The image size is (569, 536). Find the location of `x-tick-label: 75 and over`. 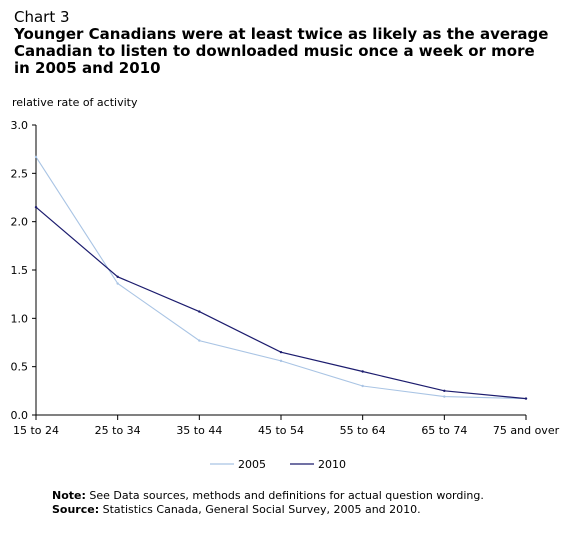

x-tick-label: 75 and over is located at coordinates (526, 430).